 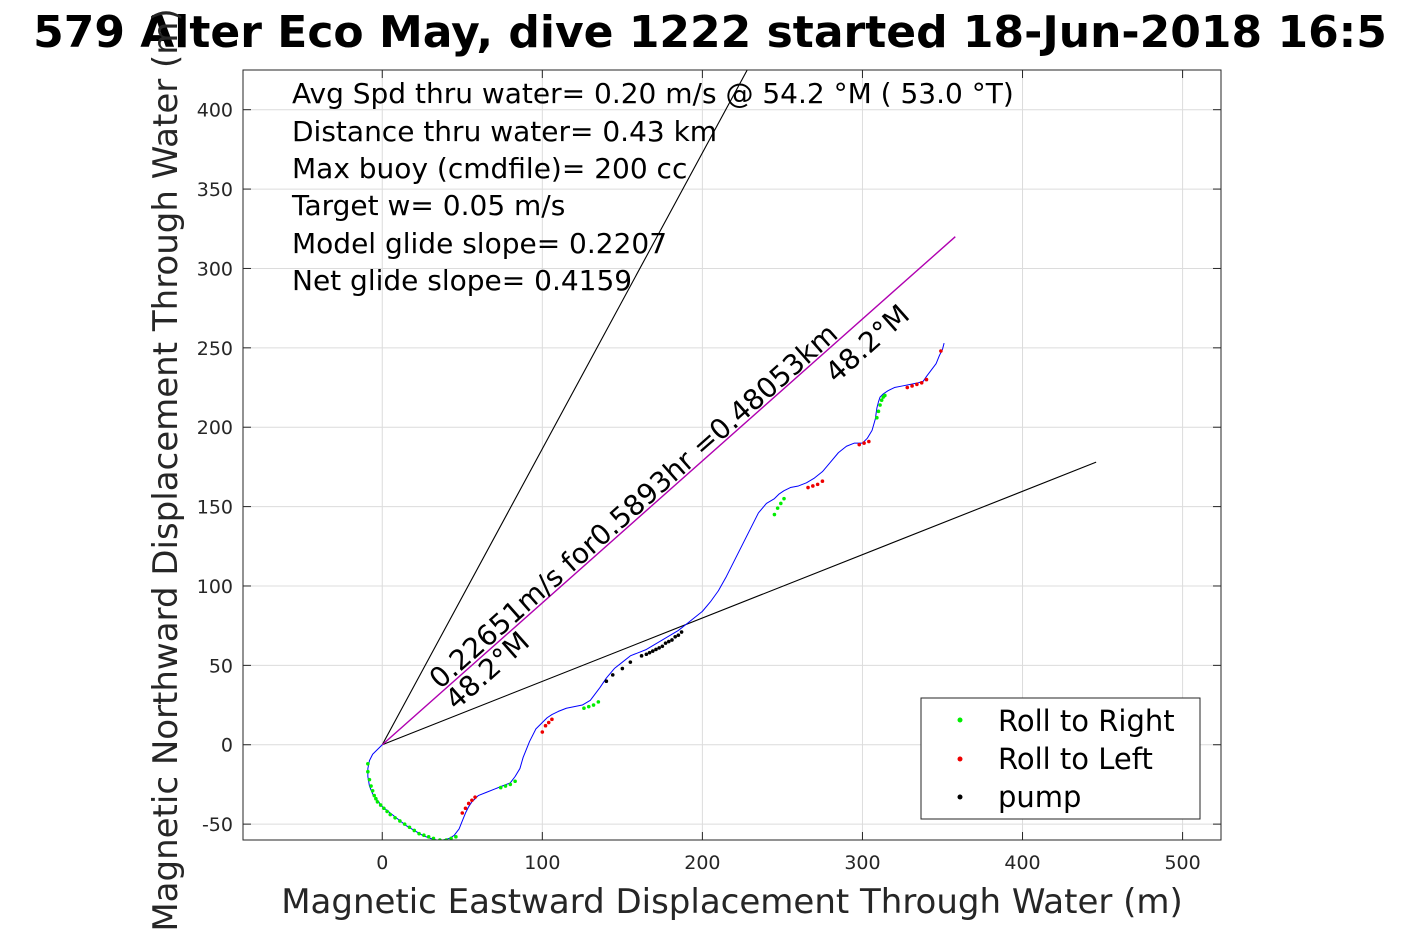 I want to click on y-tick-label: 250, so click(x=215, y=349).